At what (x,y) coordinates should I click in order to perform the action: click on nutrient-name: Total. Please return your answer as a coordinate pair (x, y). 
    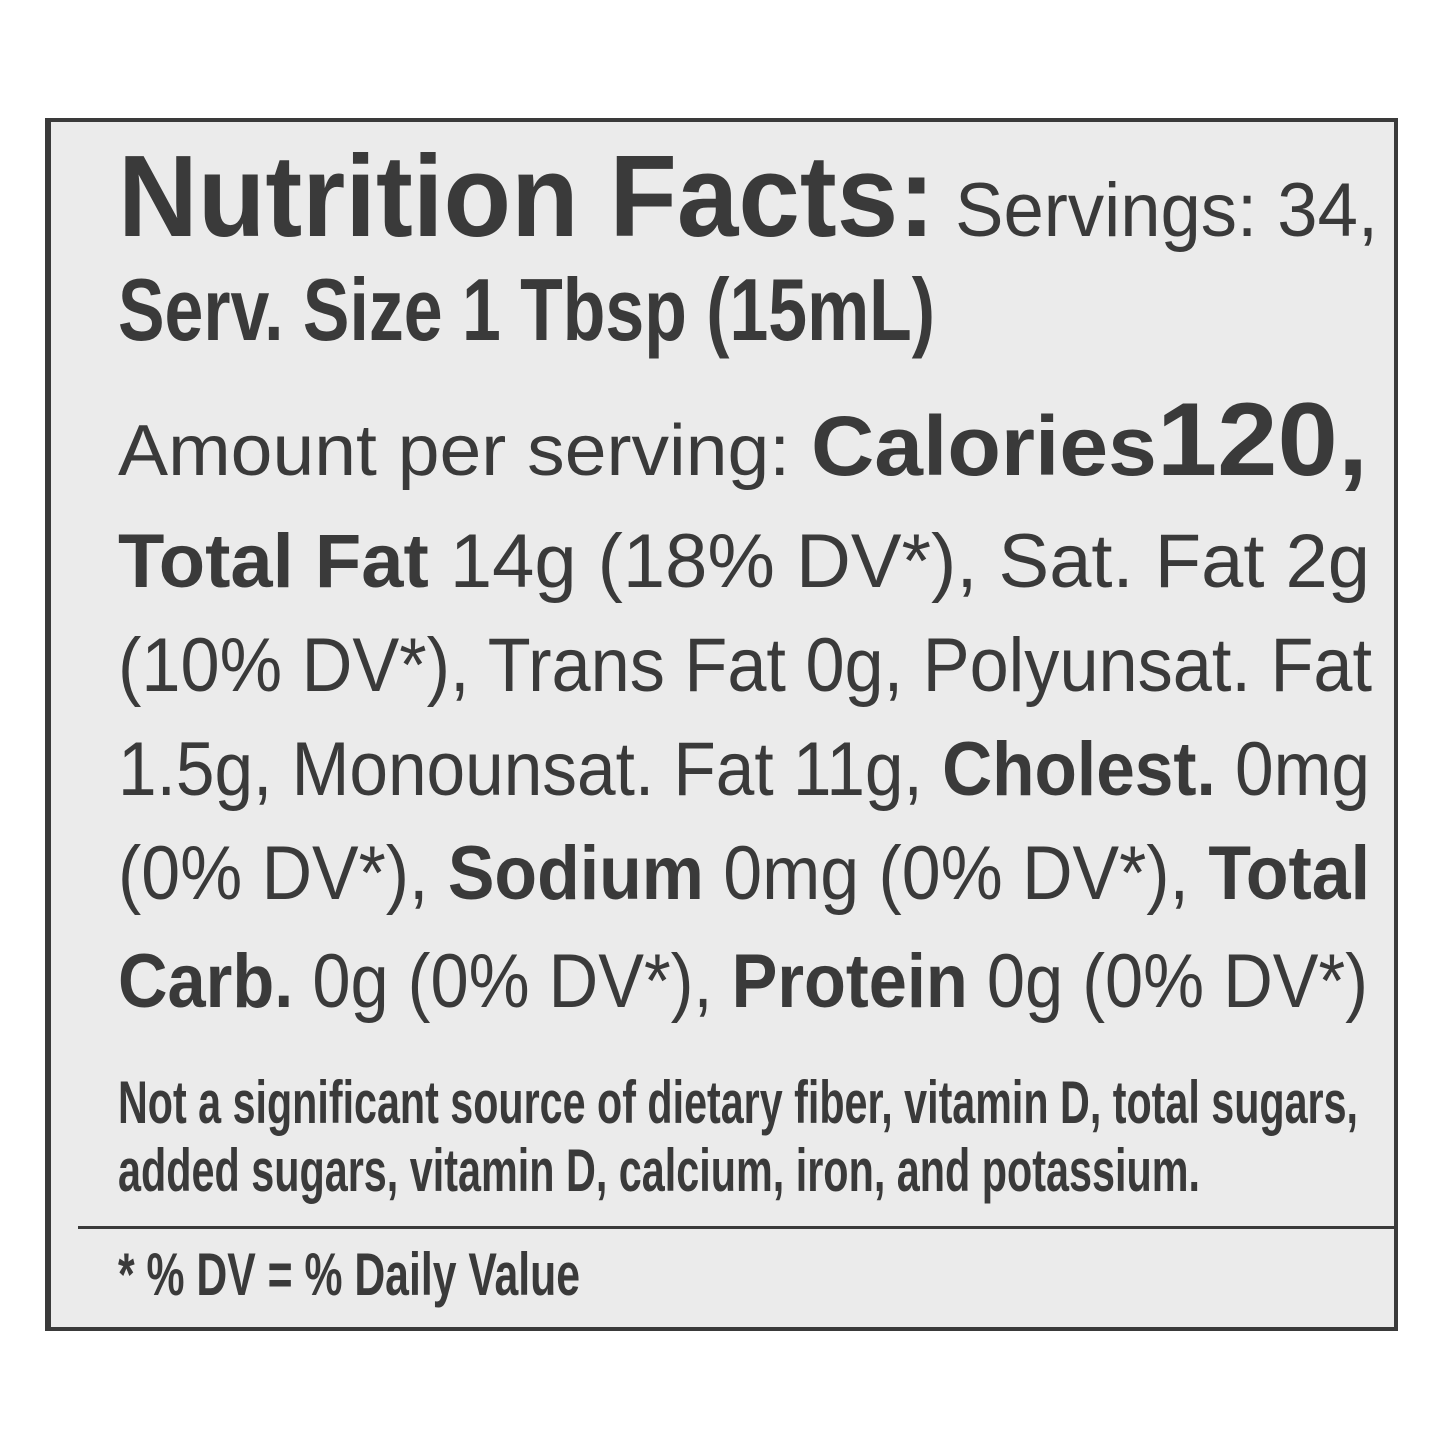
    Looking at the image, I should click on (1289, 873).